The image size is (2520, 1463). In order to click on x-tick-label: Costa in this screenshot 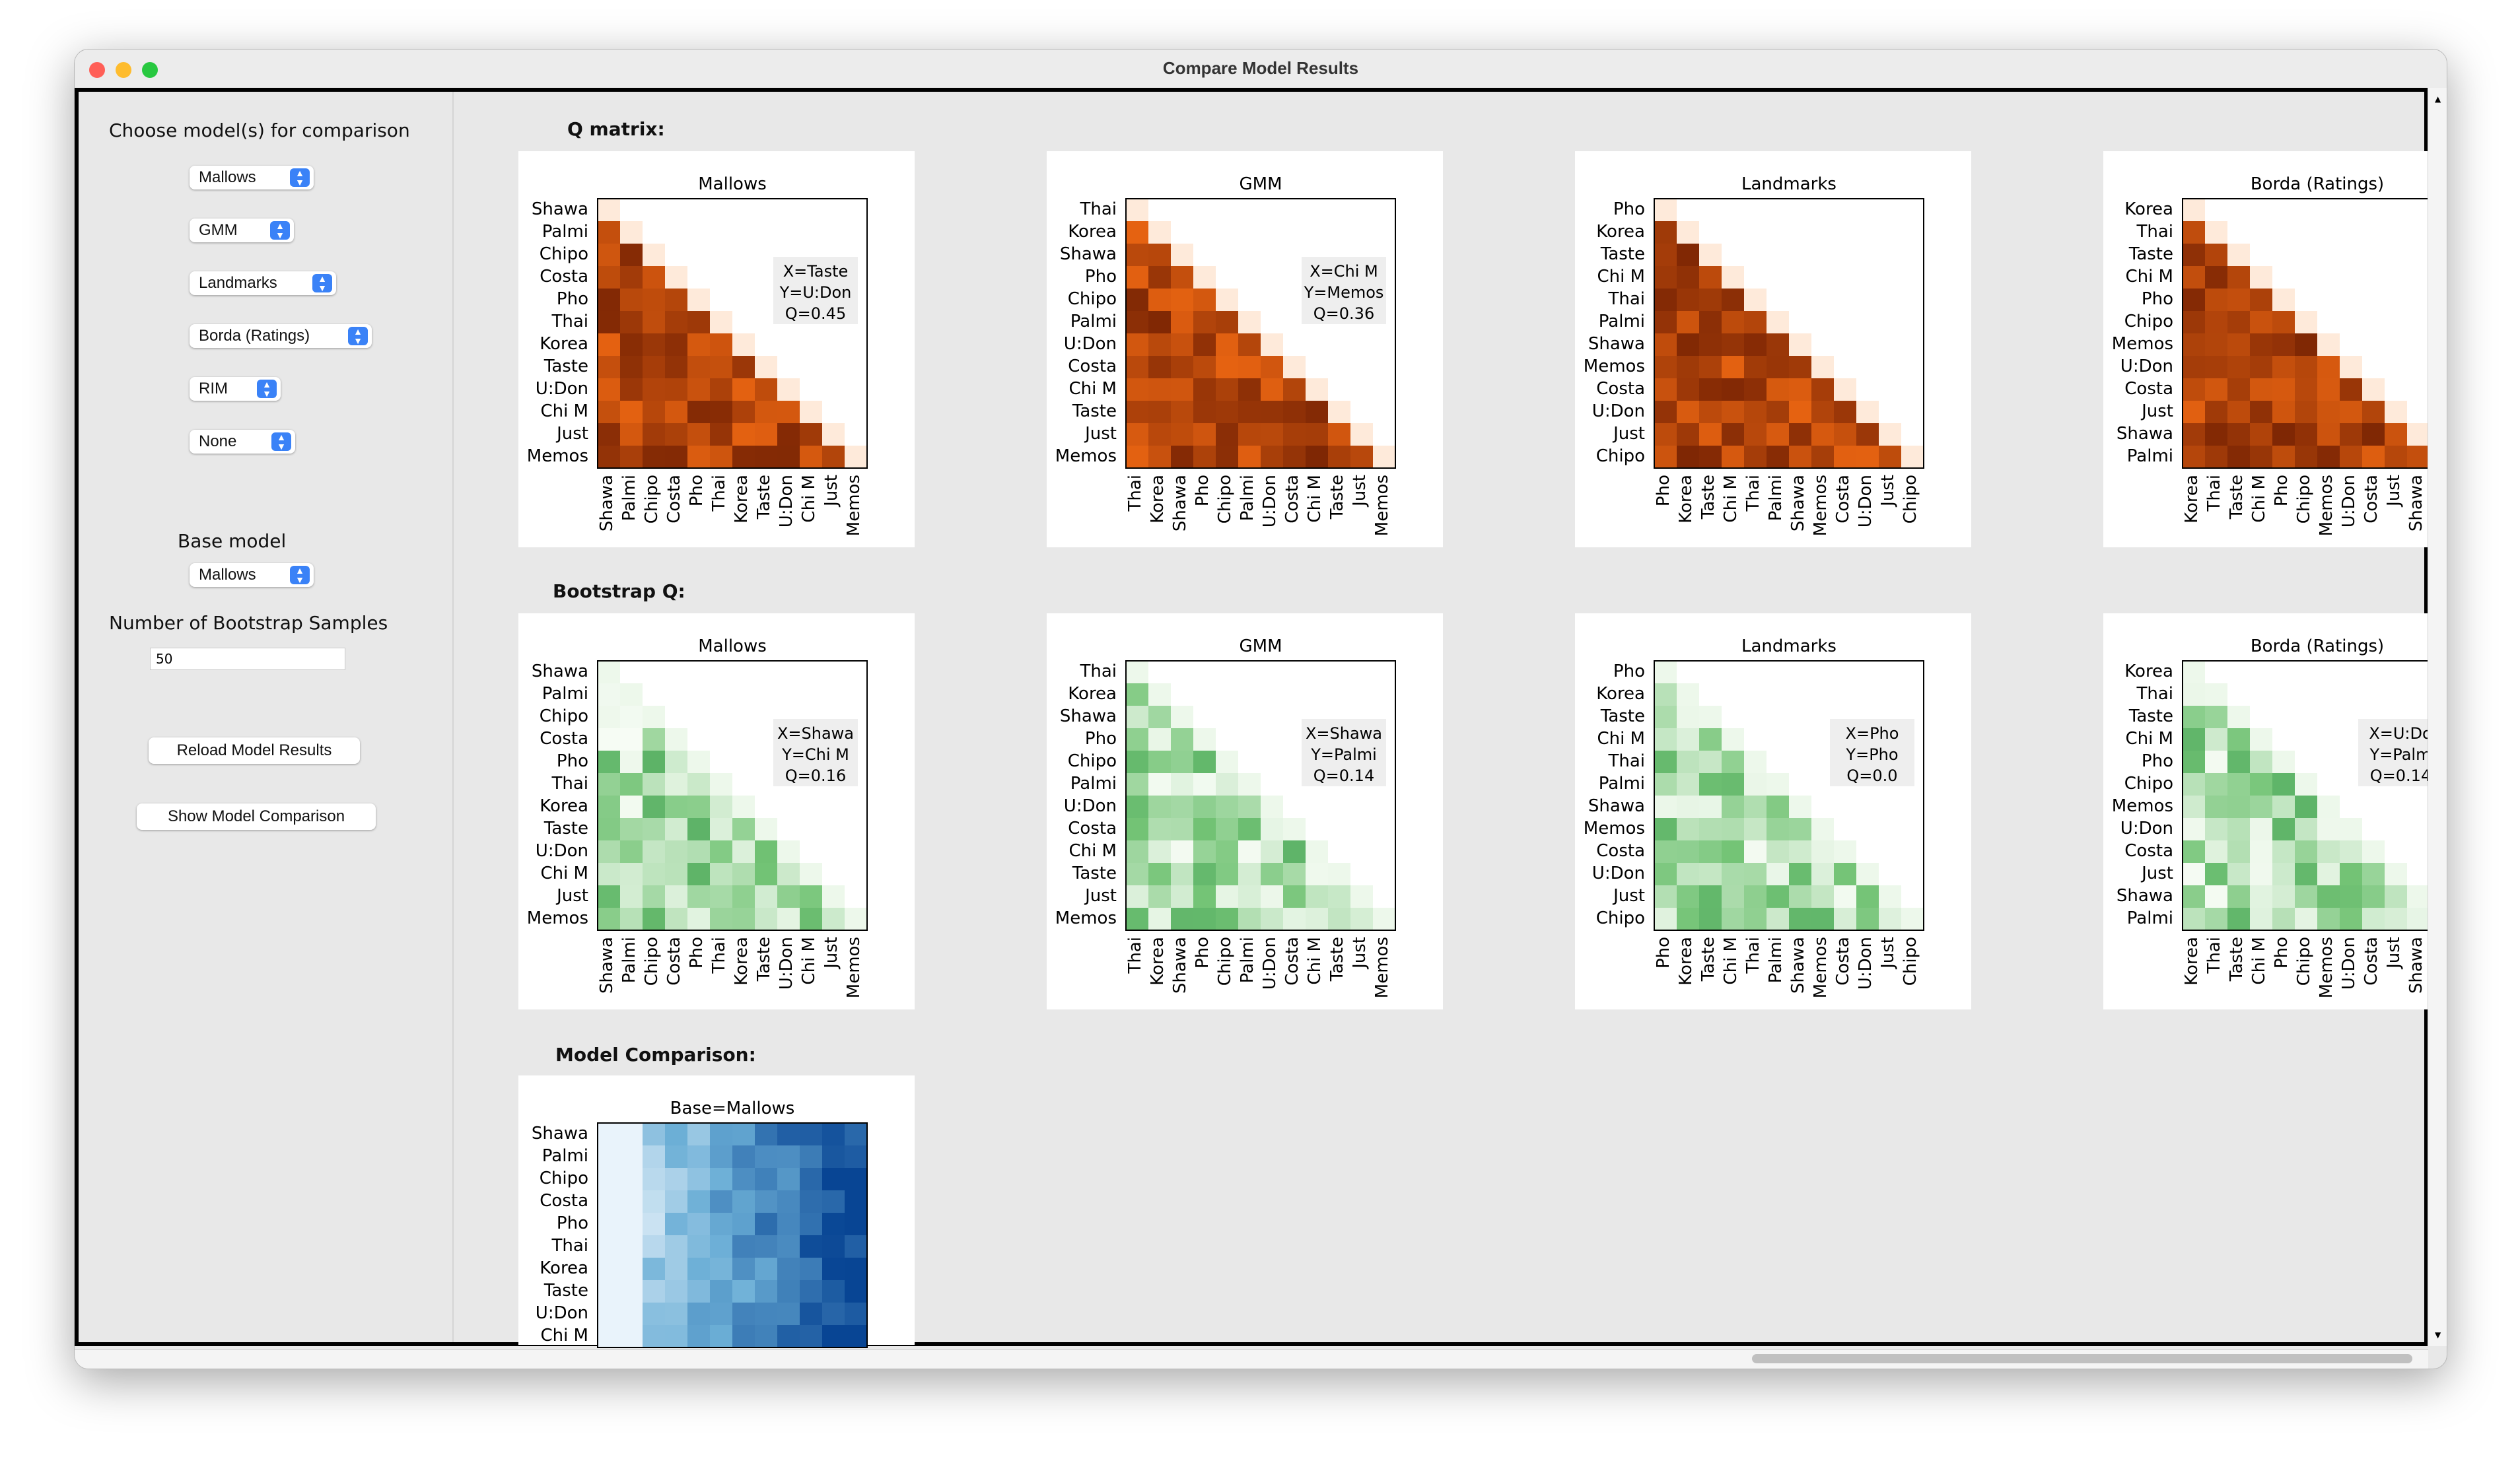, I will do `click(1292, 961)`.